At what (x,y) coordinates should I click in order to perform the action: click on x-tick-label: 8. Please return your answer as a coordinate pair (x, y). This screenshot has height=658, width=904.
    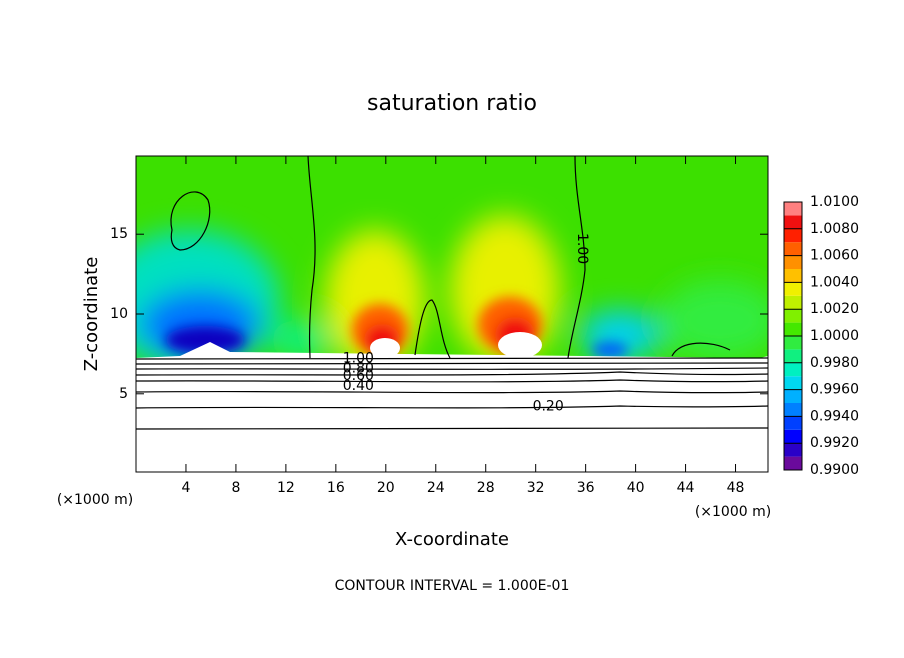
    Looking at the image, I should click on (235, 488).